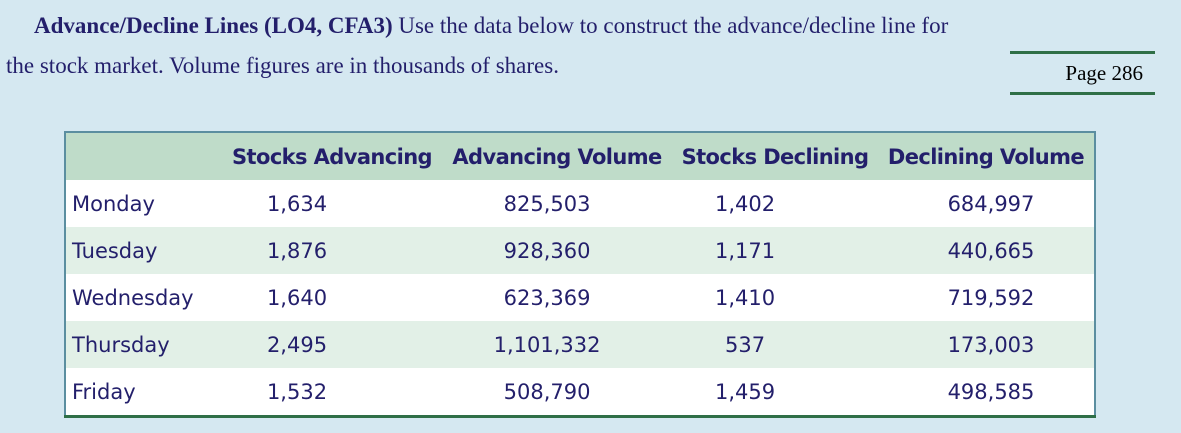 The width and height of the screenshot is (1181, 433). I want to click on advancing-volume-cell: 623,369, so click(557, 297).